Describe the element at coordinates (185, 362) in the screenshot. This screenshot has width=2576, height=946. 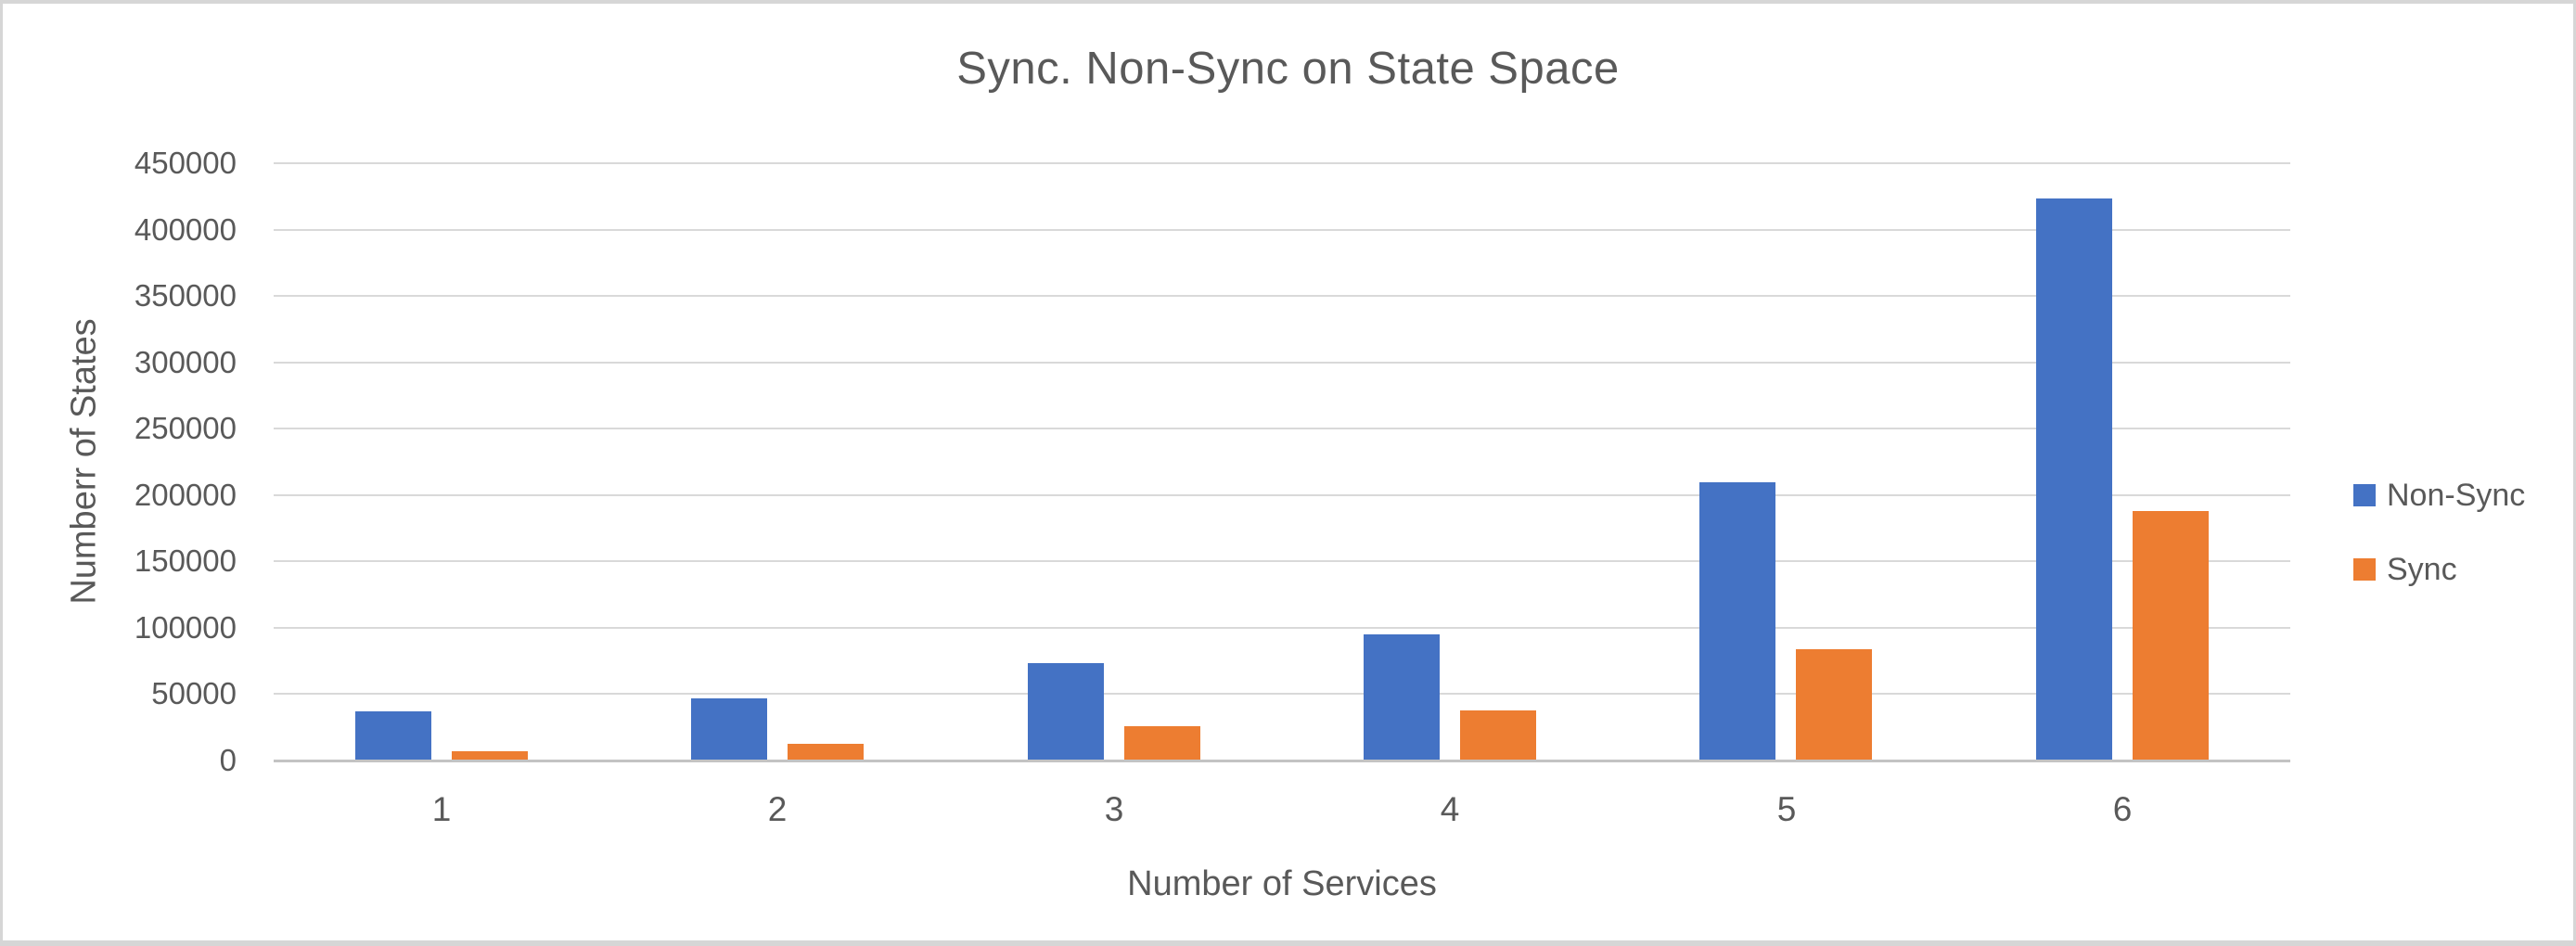
I see `y-tick-label-300000: 300000` at that location.